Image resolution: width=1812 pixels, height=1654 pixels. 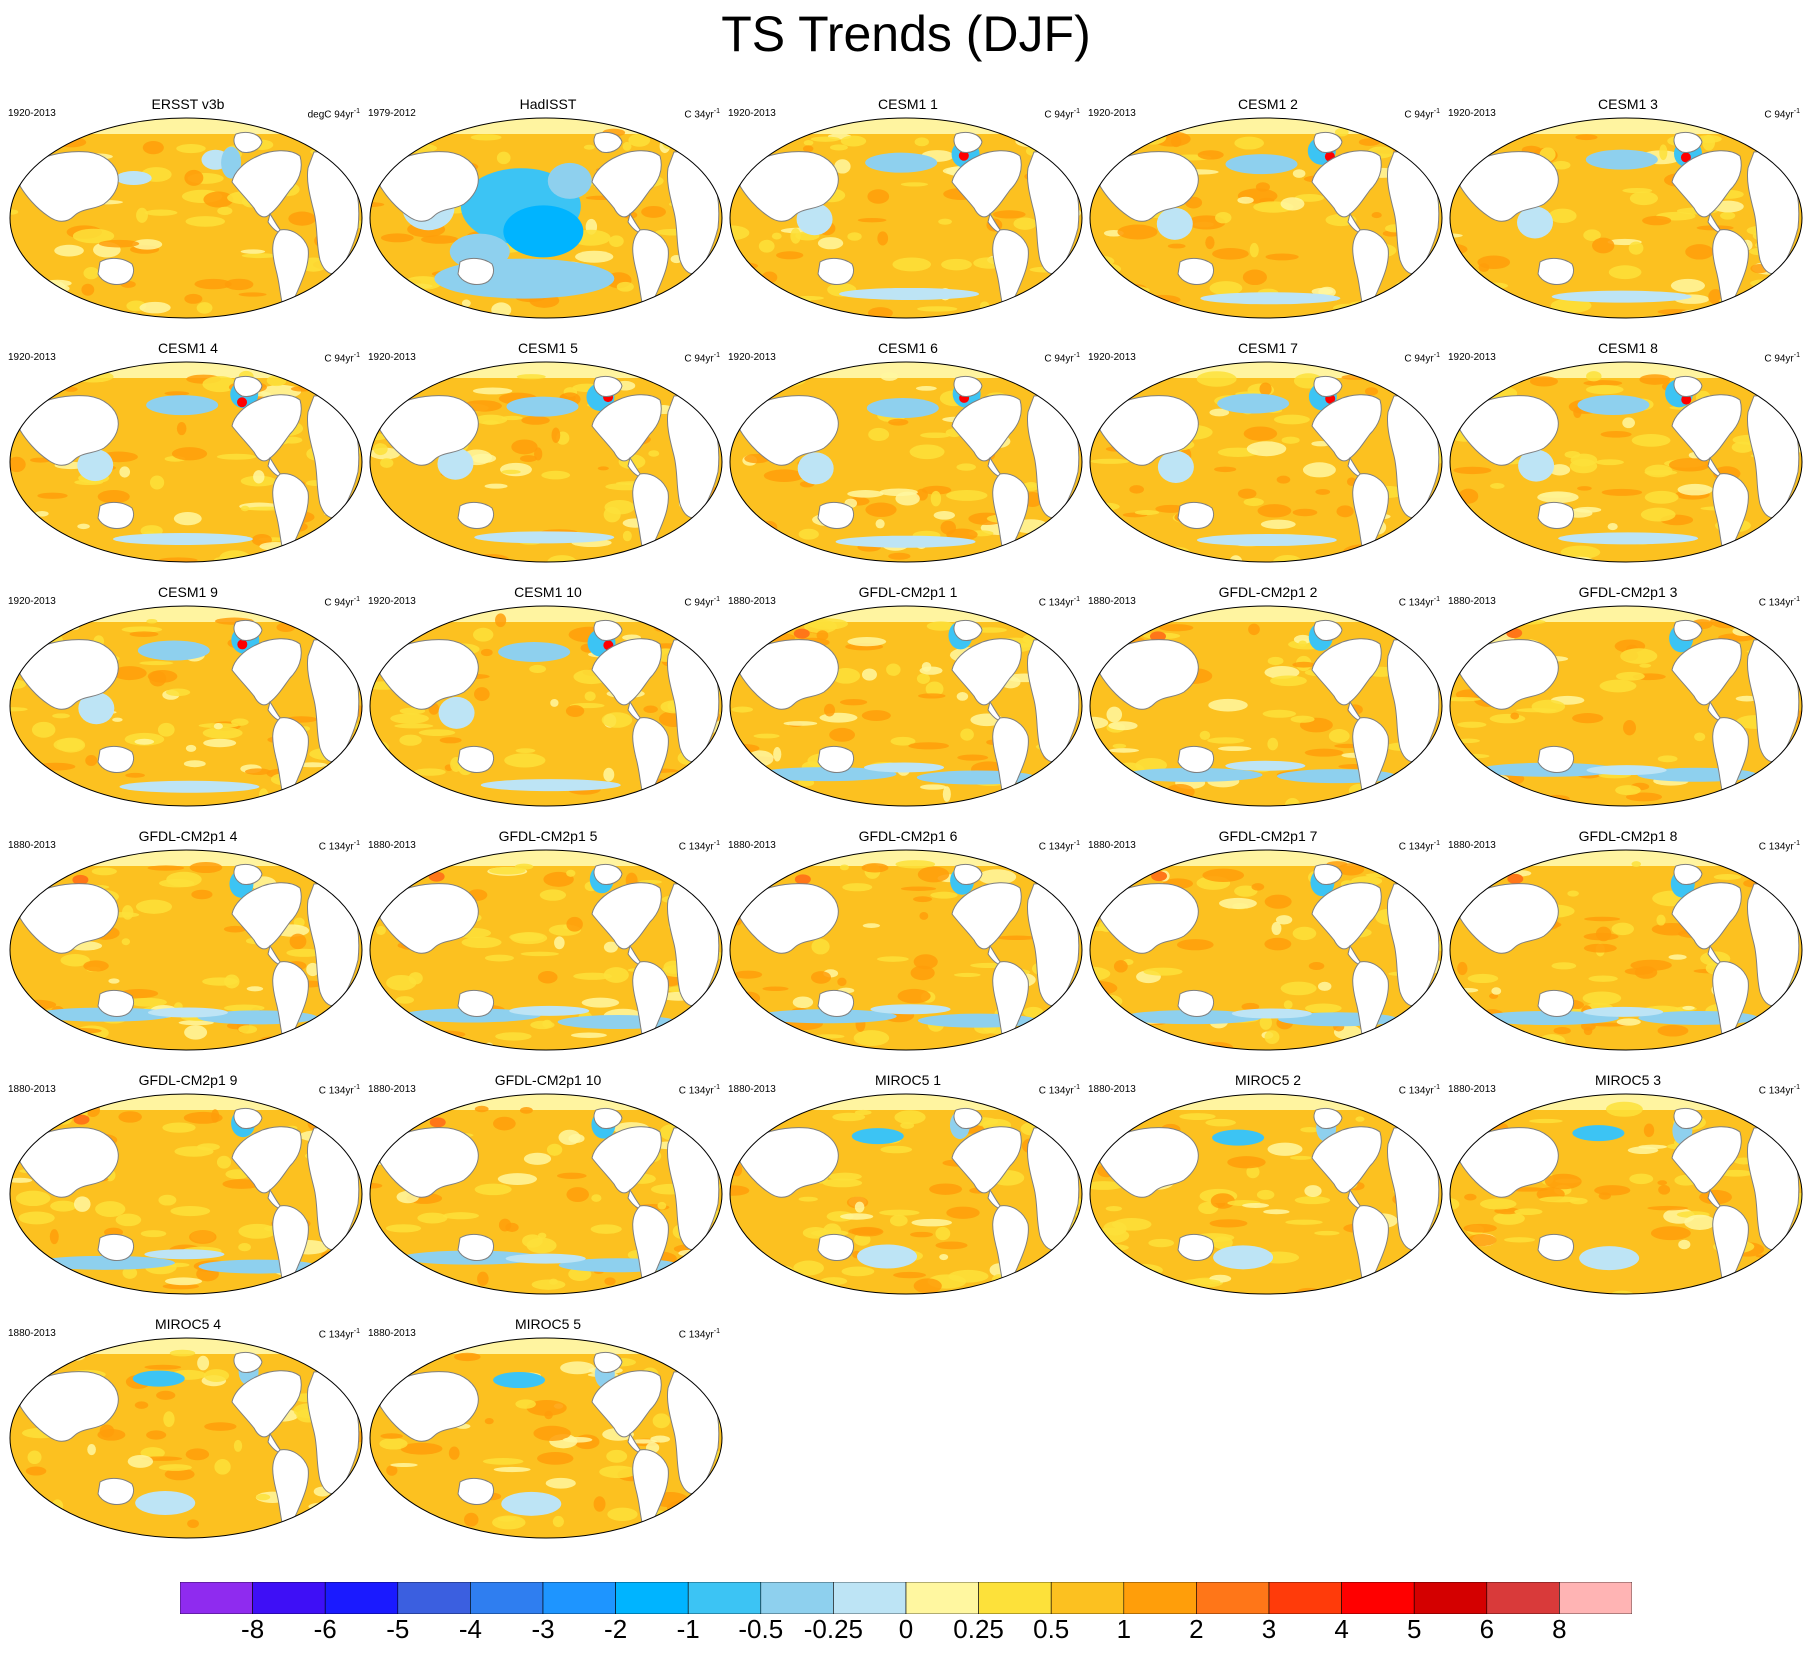 What do you see at coordinates (1595, 1598) in the screenshot?
I see `colorbar-box` at bounding box center [1595, 1598].